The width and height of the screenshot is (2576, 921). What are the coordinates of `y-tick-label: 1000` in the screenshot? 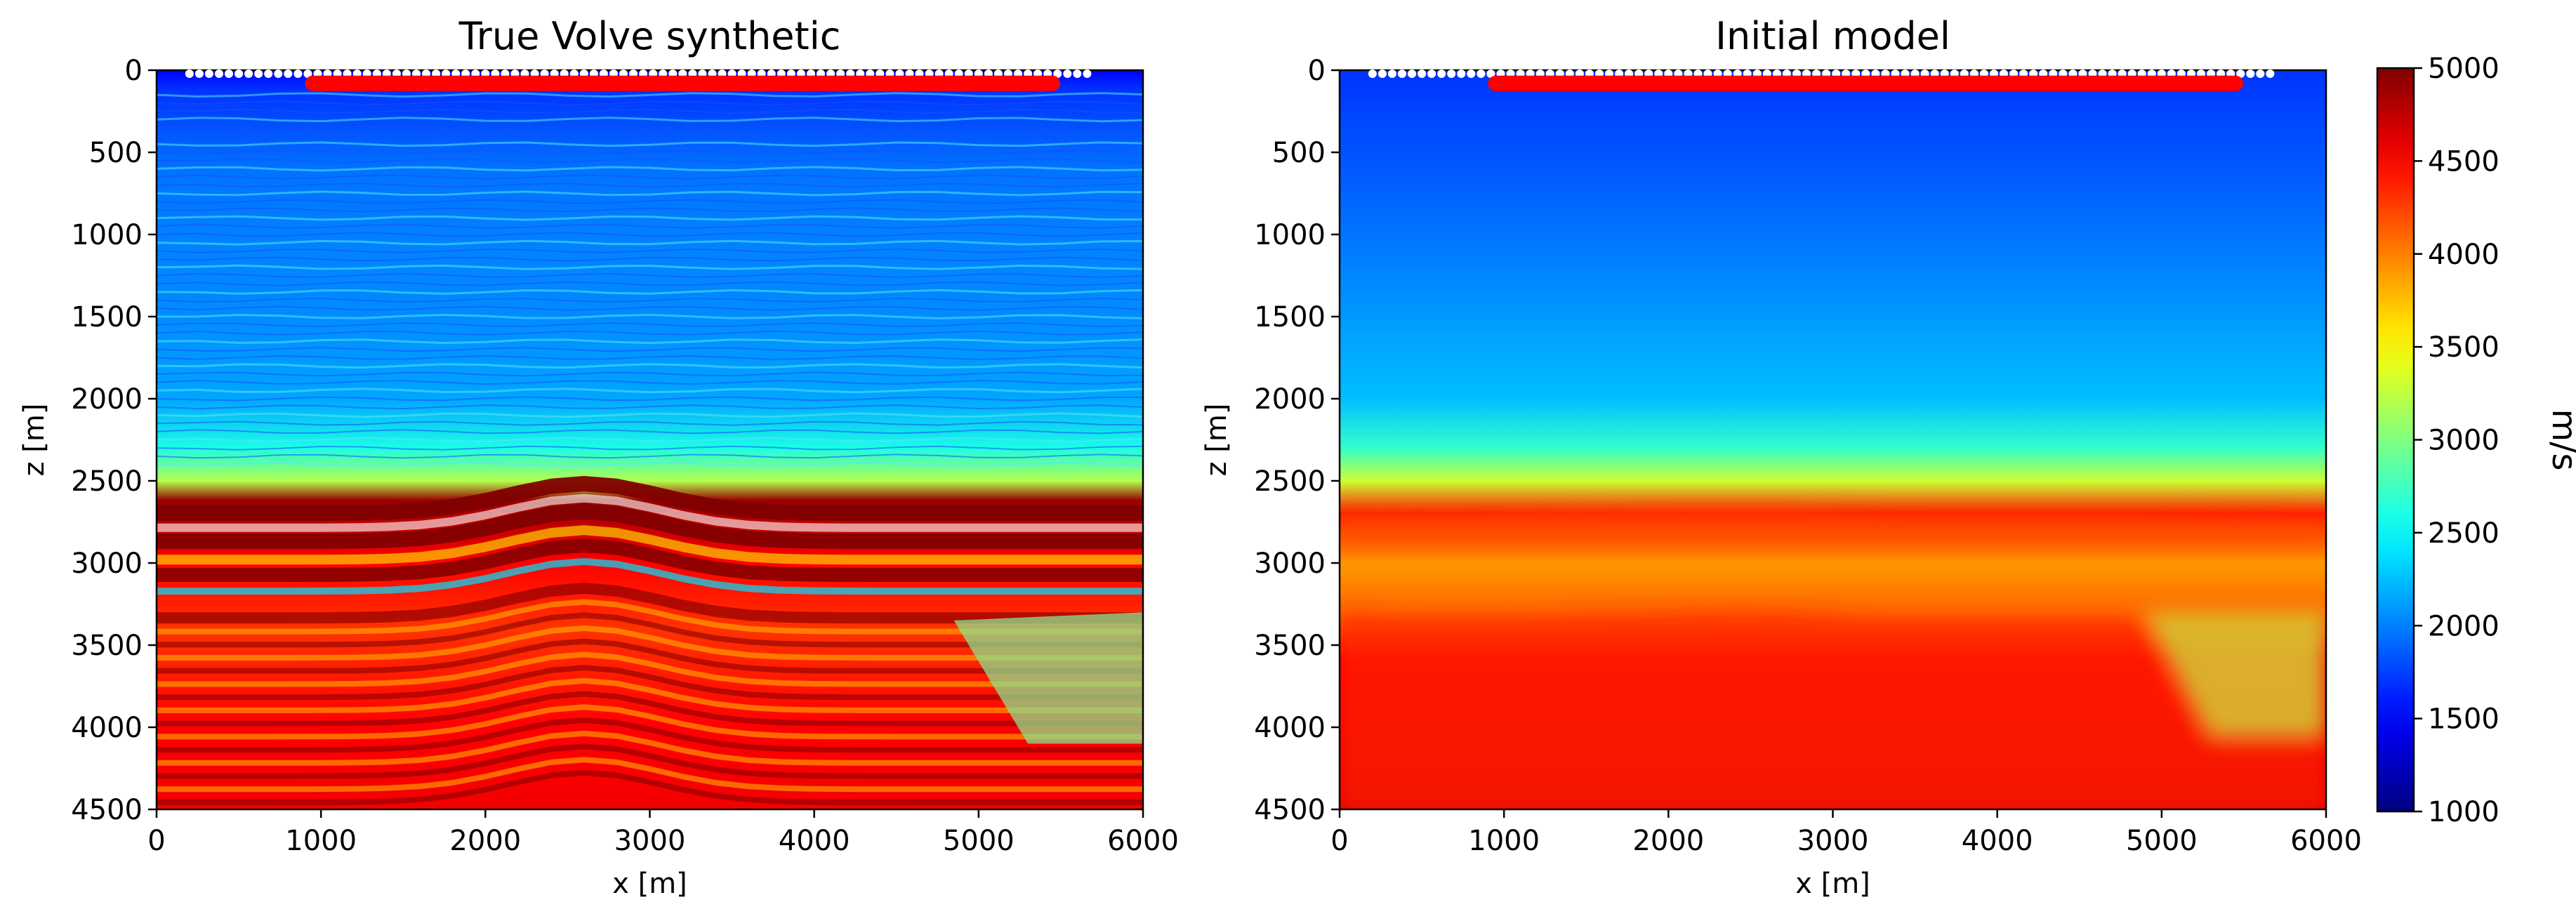 It's located at (1290, 235).